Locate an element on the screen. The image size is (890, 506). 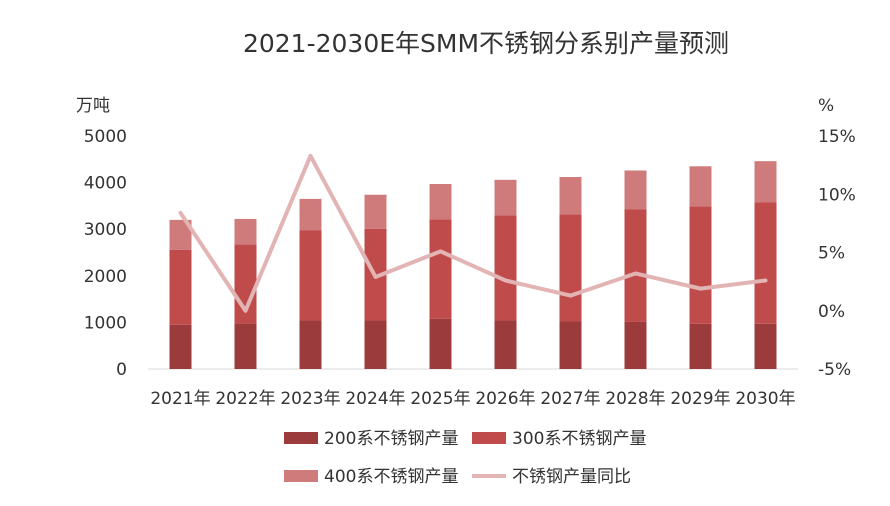
right-tick-label: 5% is located at coordinates (831, 254).